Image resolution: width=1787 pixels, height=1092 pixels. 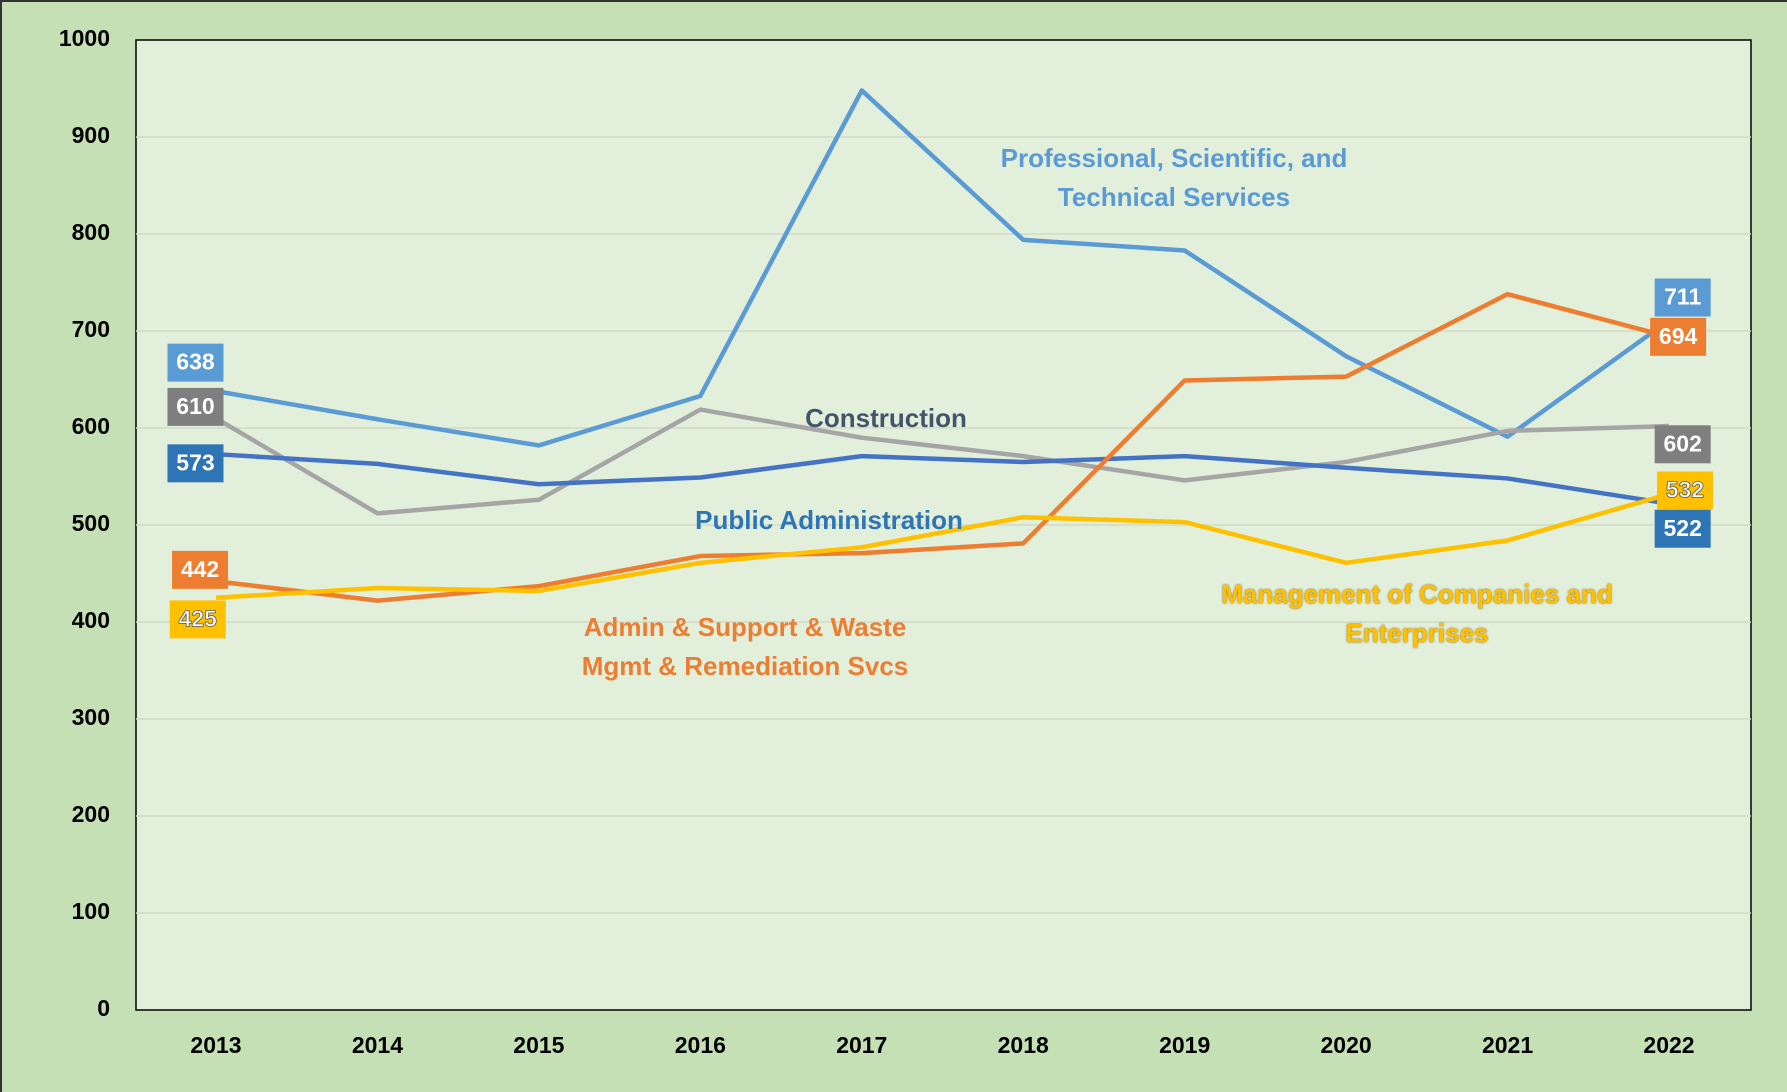 What do you see at coordinates (91, 911) in the screenshot?
I see `y-tick-label: 100` at bounding box center [91, 911].